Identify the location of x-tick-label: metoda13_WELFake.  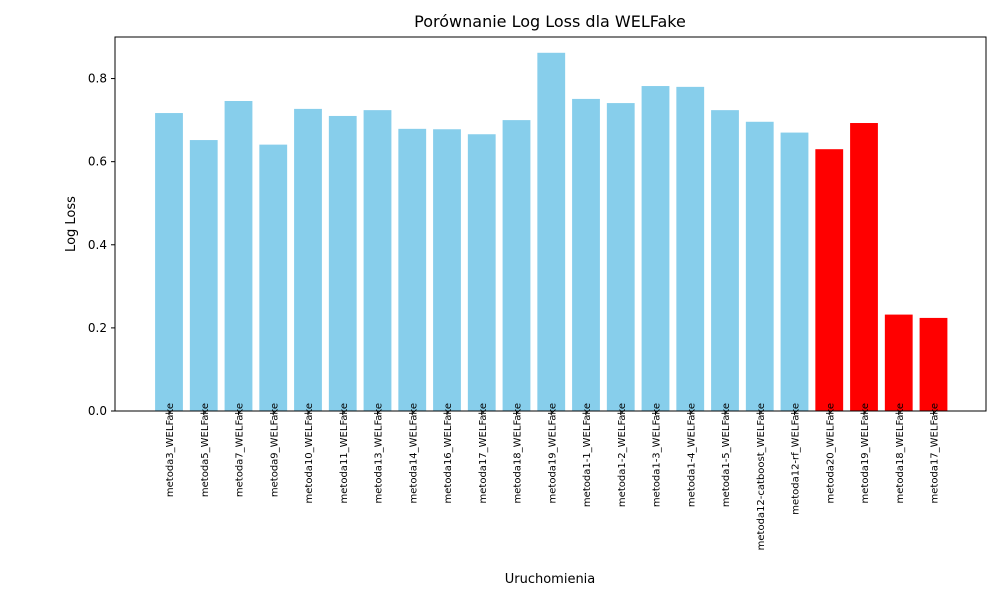
(379, 453).